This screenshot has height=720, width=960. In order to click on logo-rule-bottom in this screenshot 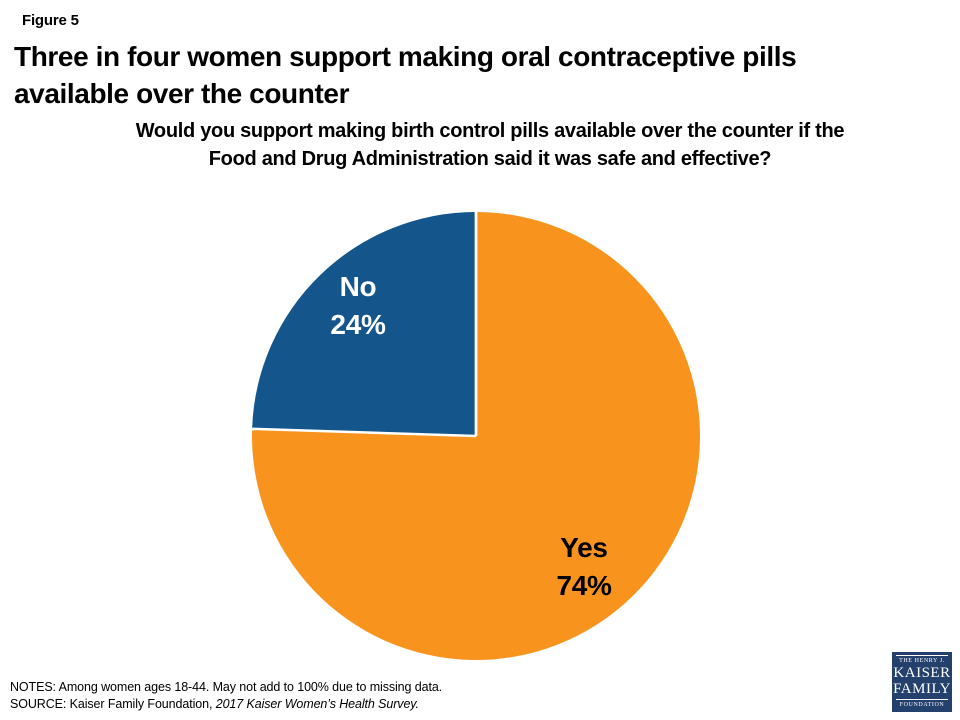, I will do `click(922, 699)`.